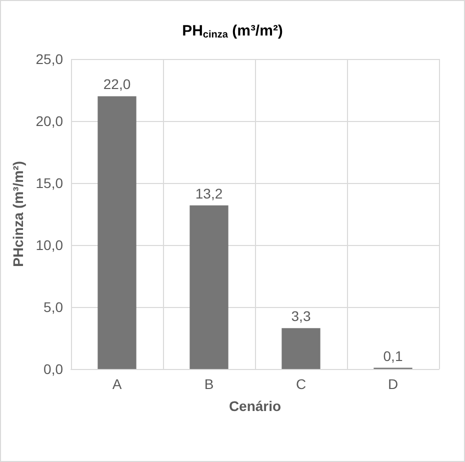  Describe the element at coordinates (255, 406) in the screenshot. I see `x-axis-title: Cenário` at that location.